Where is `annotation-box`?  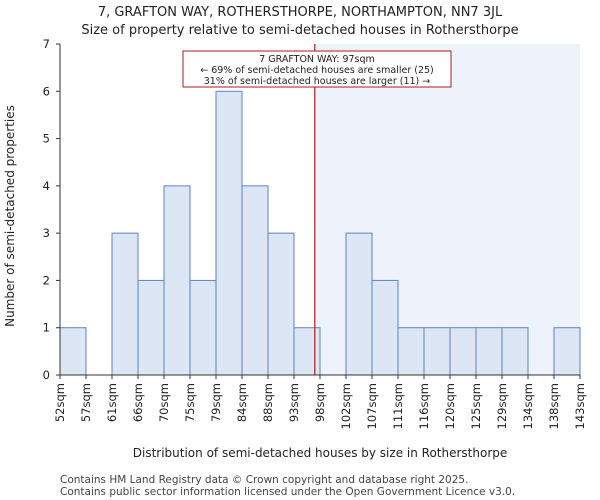
annotation-box is located at coordinates (317, 69).